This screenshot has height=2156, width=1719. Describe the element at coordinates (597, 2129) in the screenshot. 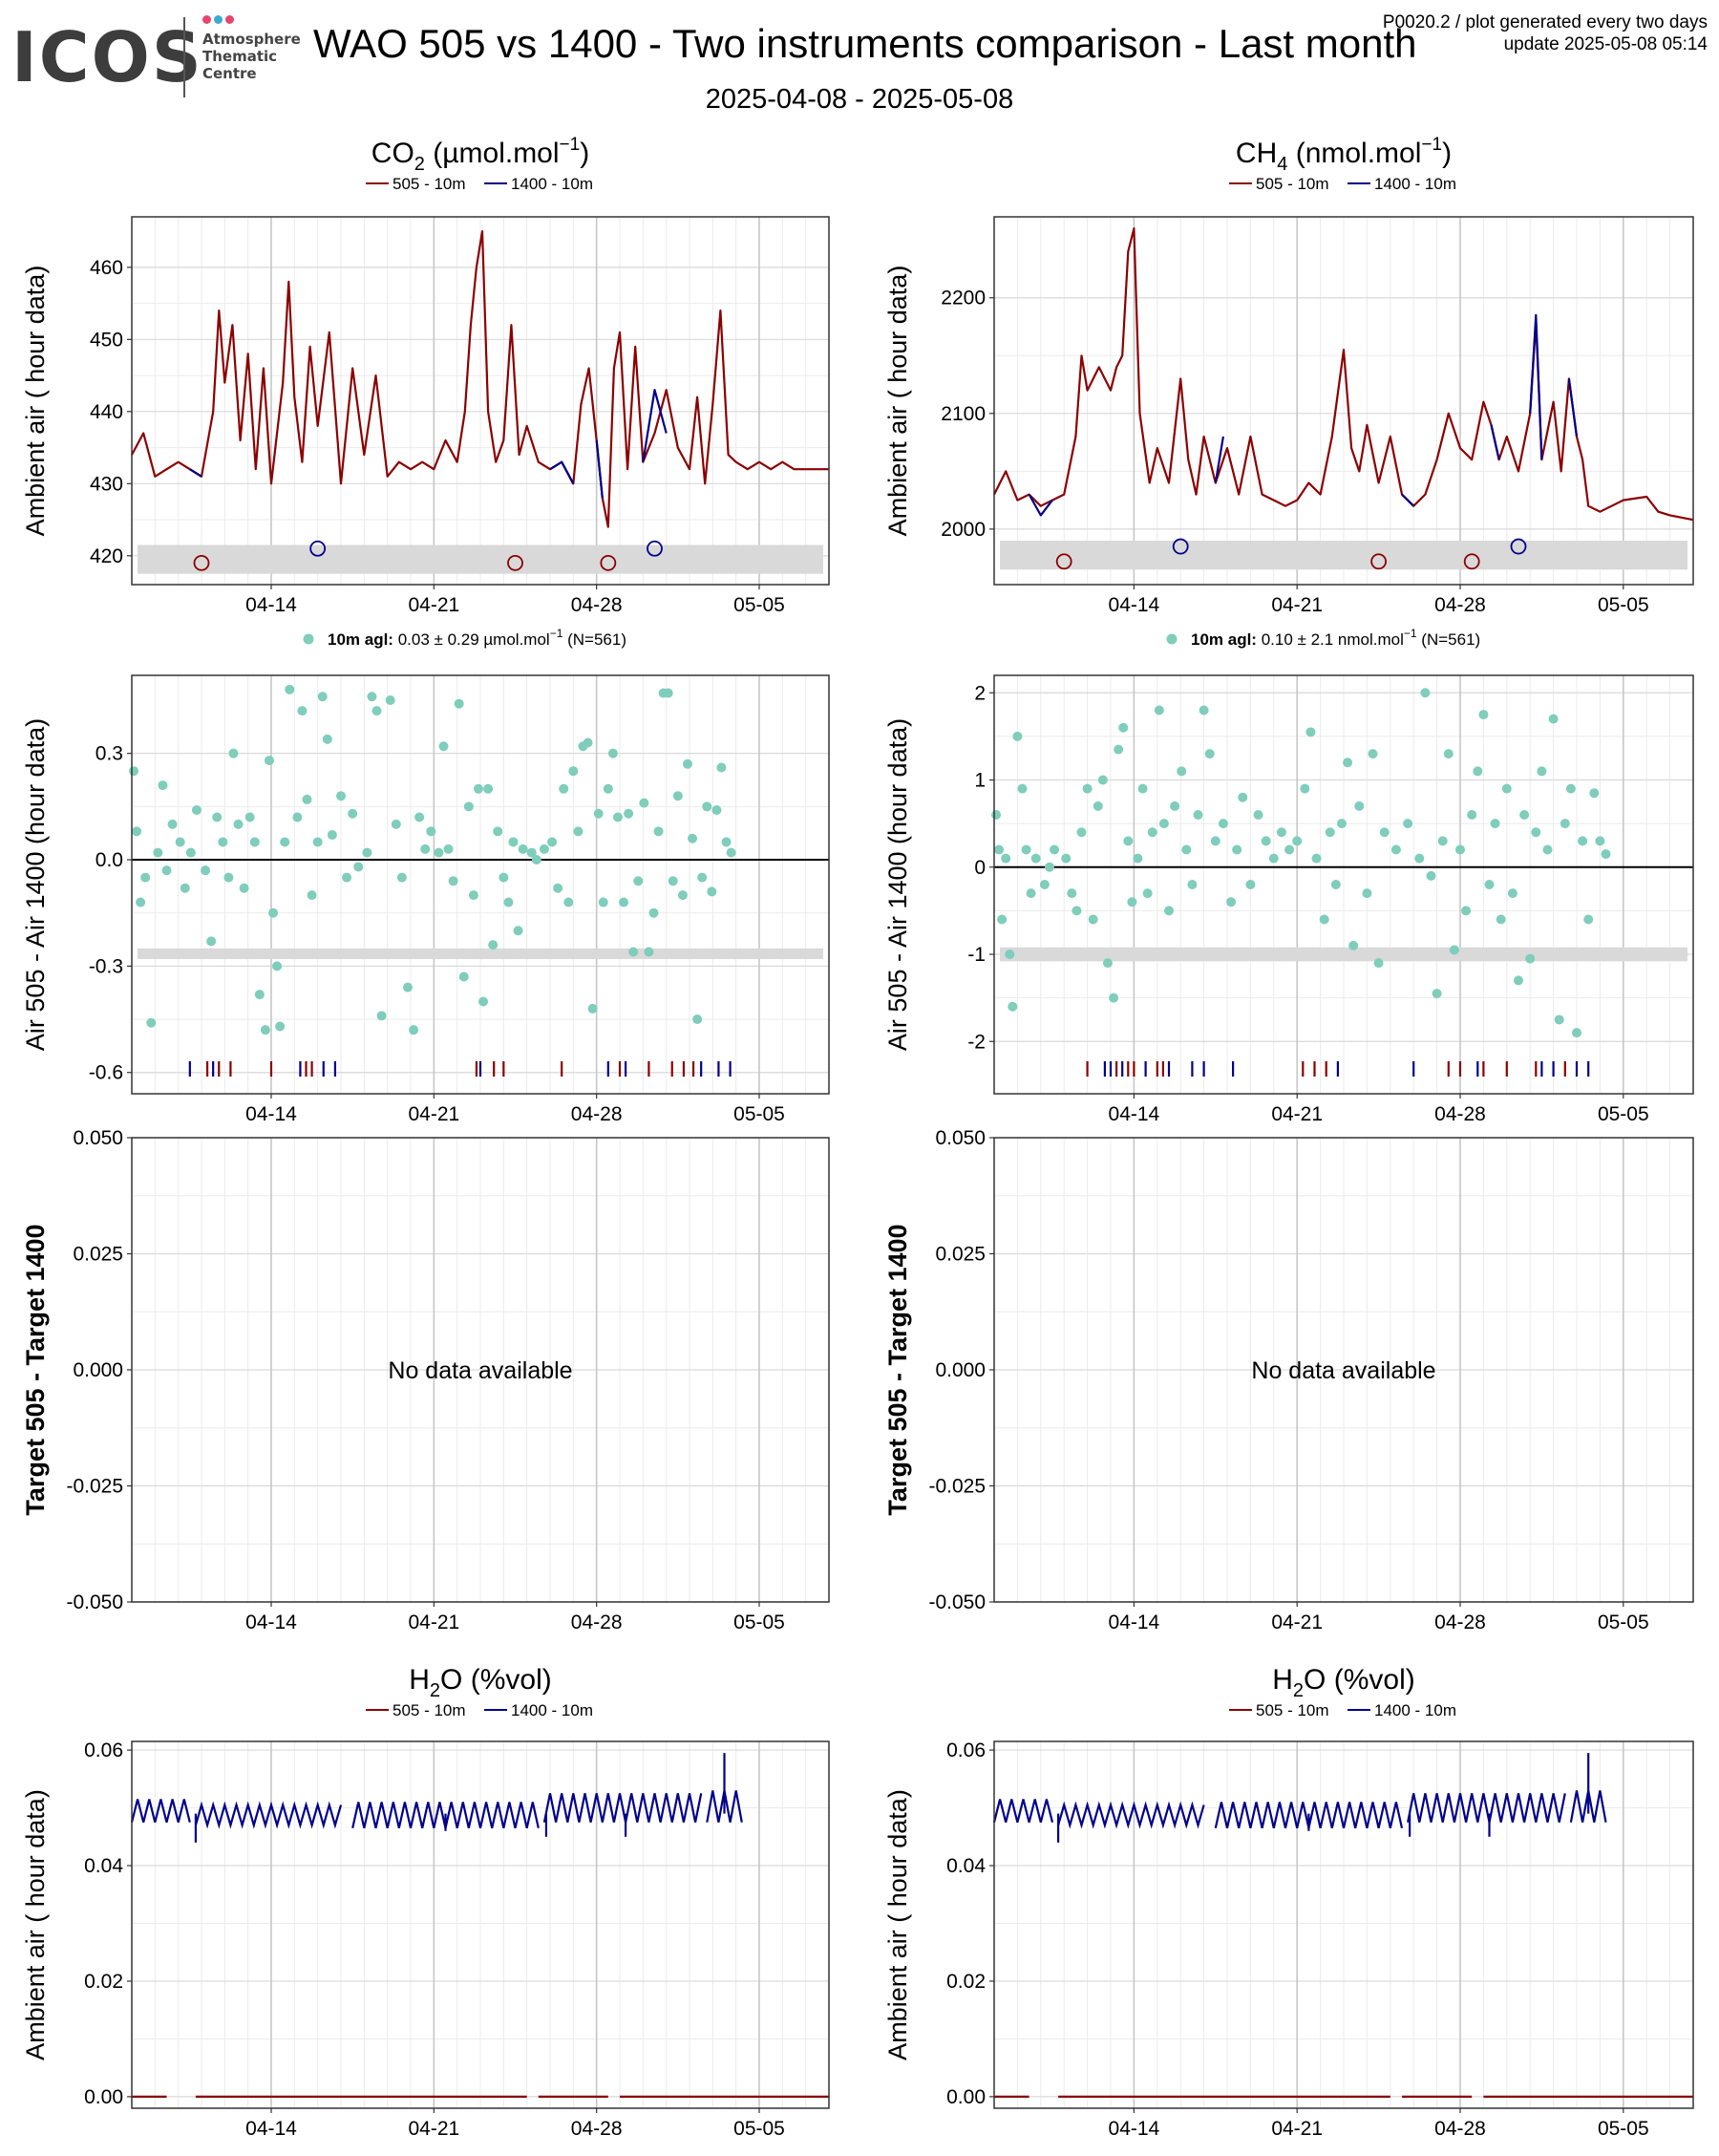

I see `x-tick-label: 04-28` at that location.